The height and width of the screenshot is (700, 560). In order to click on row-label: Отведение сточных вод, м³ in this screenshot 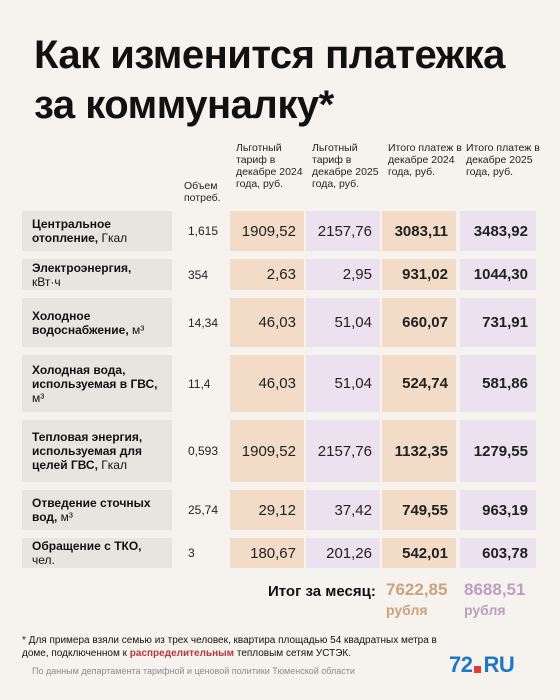, I will do `click(97, 510)`.